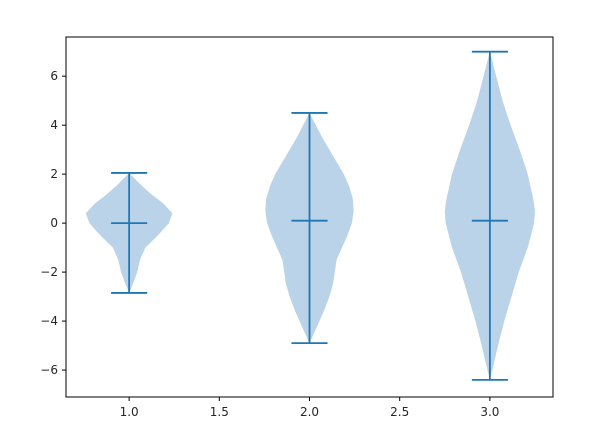 The width and height of the screenshot is (597, 441). What do you see at coordinates (49, 370) in the screenshot?
I see `y-tick-label-1: −6` at bounding box center [49, 370].